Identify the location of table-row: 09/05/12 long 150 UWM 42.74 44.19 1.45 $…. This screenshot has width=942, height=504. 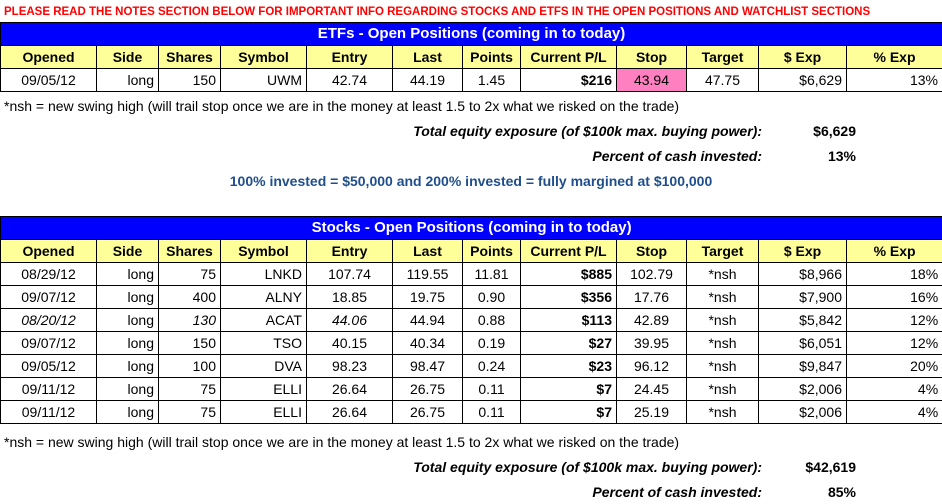
(471, 80).